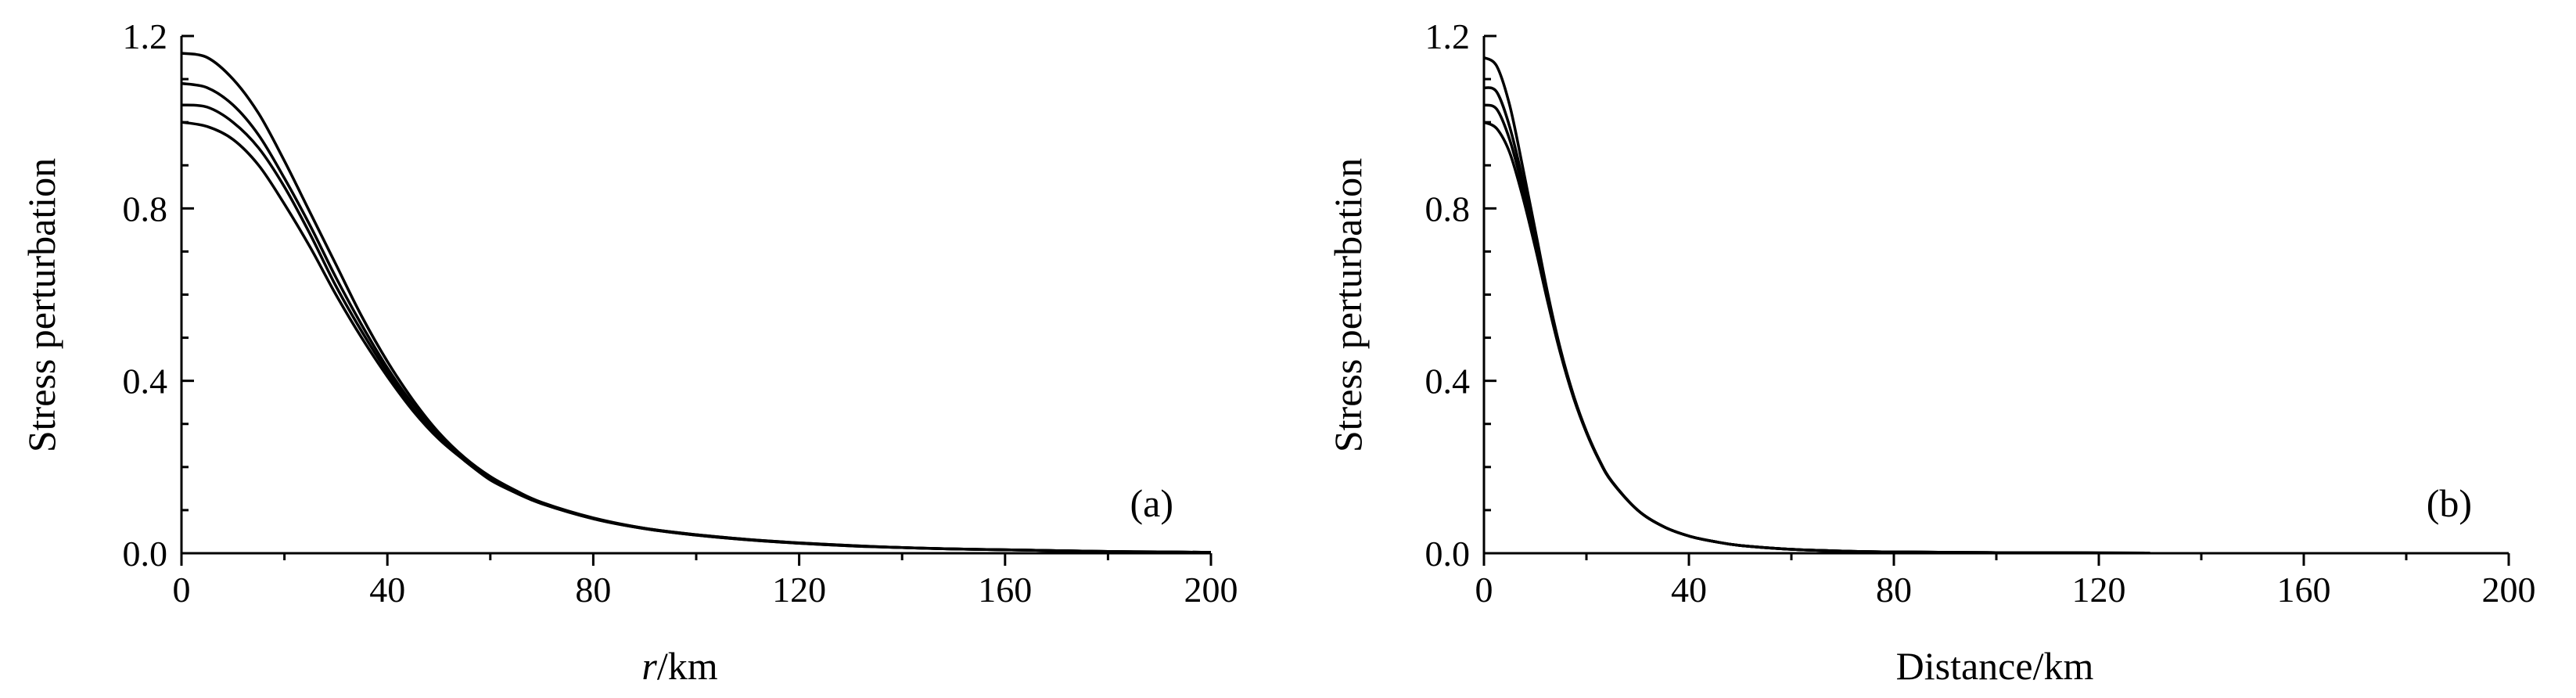  What do you see at coordinates (145, 36) in the screenshot?
I see `y-tick-label-a: 1.2` at bounding box center [145, 36].